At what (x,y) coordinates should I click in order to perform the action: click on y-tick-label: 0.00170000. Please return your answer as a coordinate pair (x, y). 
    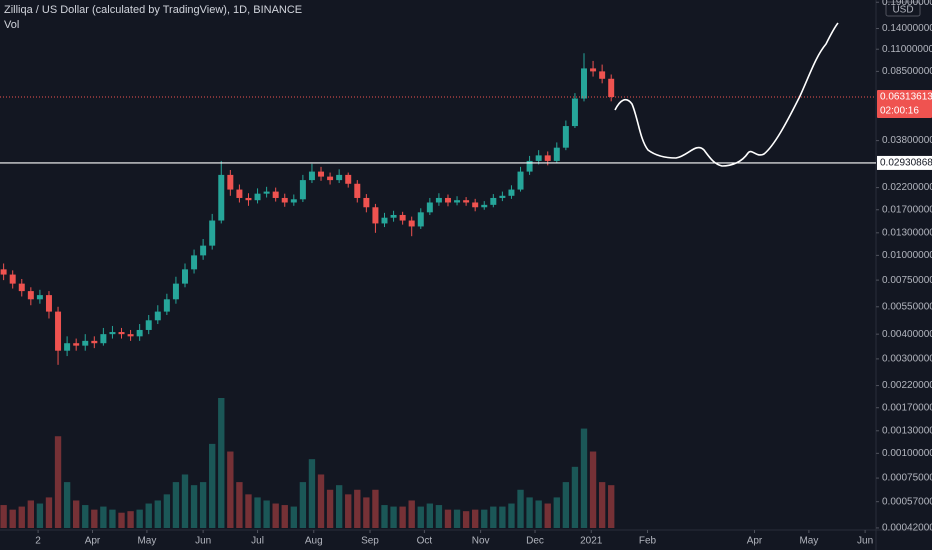
    Looking at the image, I should click on (907, 407).